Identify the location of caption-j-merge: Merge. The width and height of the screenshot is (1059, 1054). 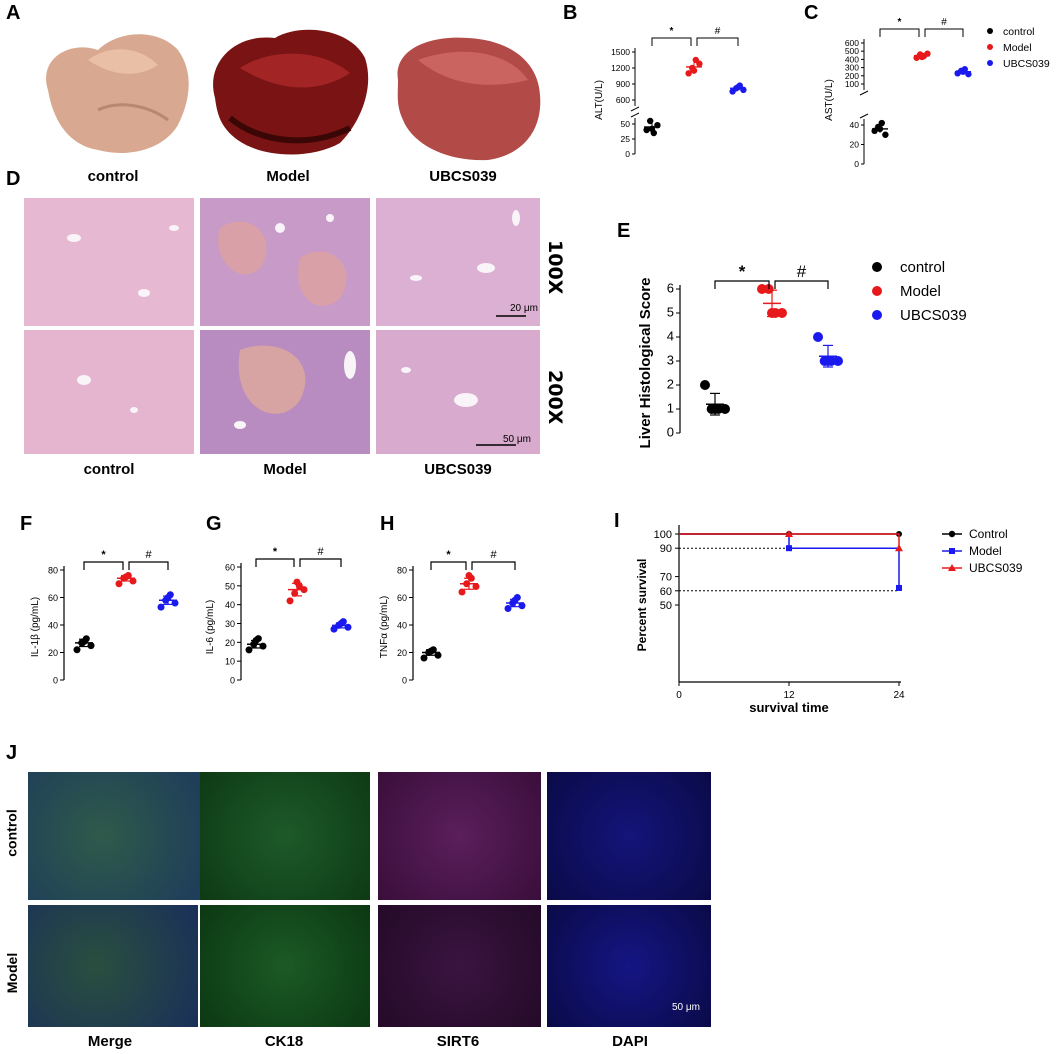
(110, 1041).